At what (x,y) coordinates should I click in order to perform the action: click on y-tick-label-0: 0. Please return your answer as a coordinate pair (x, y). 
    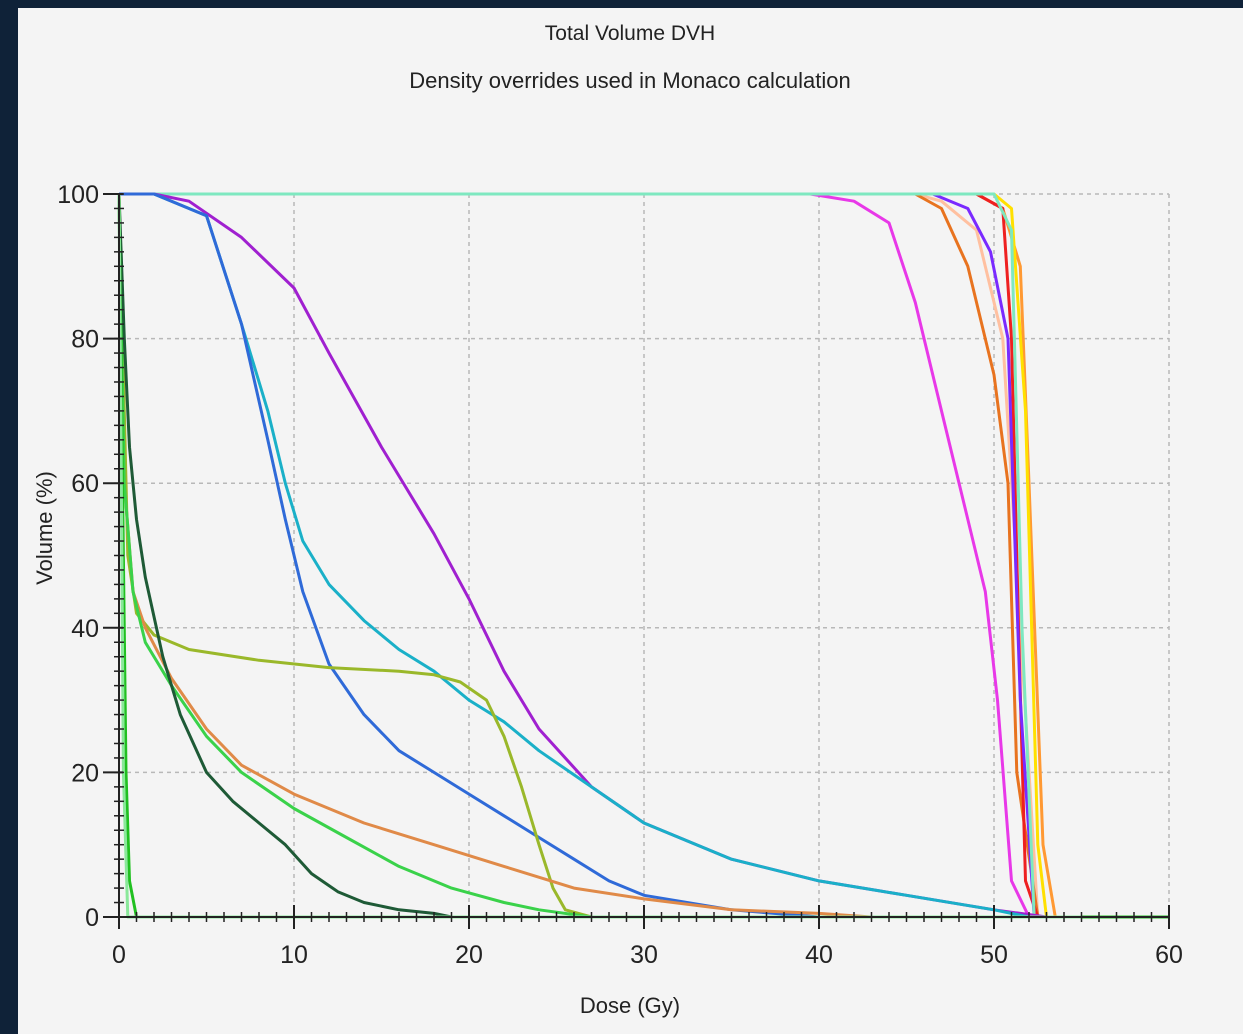
    Looking at the image, I should click on (92, 918).